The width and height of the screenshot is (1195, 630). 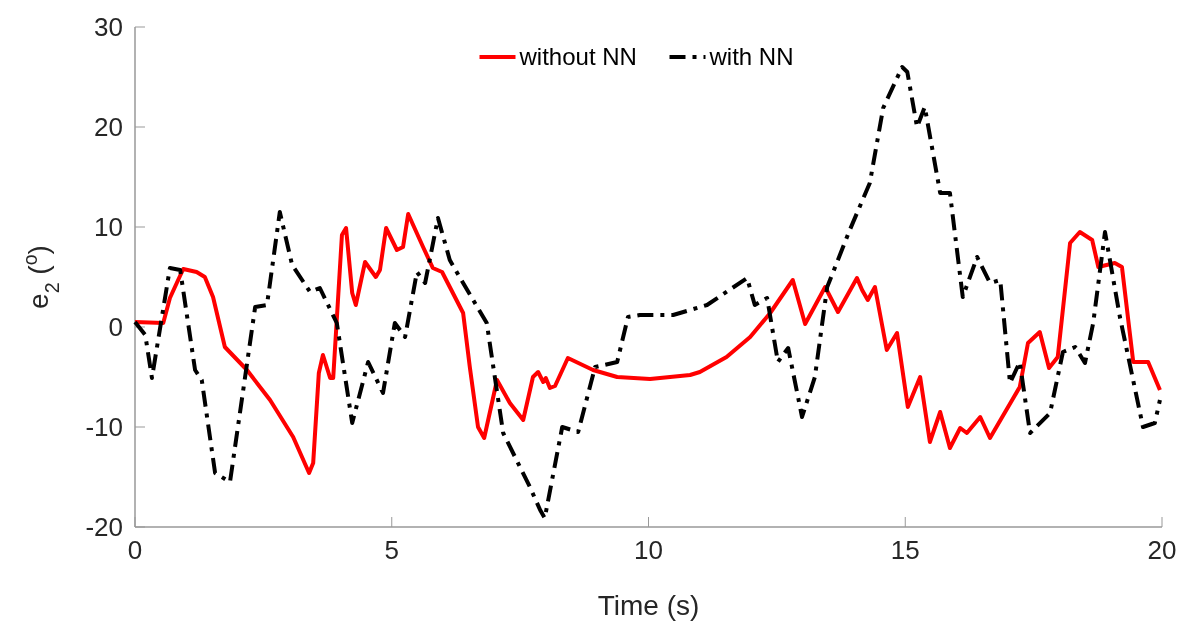 What do you see at coordinates (108, 127) in the screenshot?
I see `y-tick-label: 20` at bounding box center [108, 127].